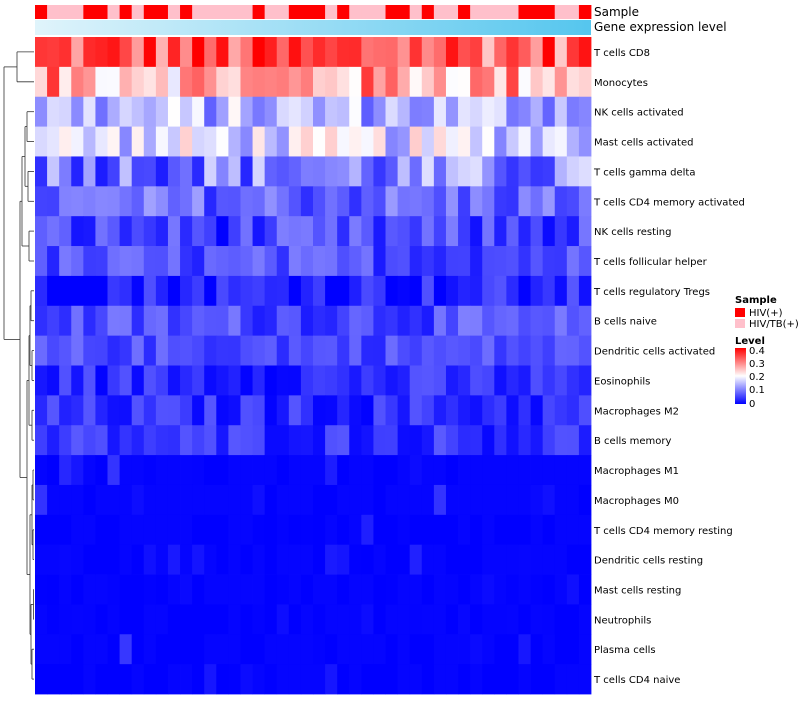 This screenshot has width=800, height=704. Describe the element at coordinates (648, 561) in the screenshot. I see `row-label: Dendritic cells resting` at that location.